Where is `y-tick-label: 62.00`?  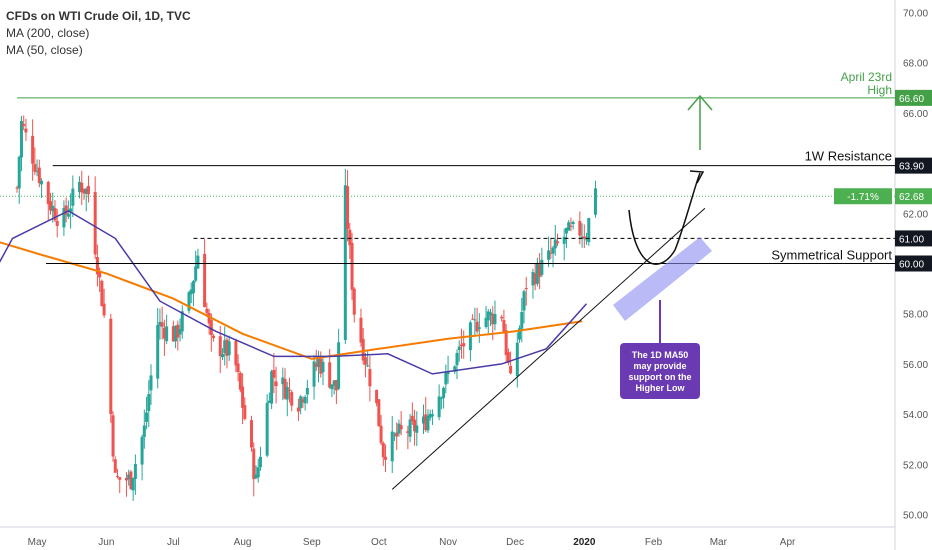 y-tick-label: 62.00 is located at coordinates (915, 214).